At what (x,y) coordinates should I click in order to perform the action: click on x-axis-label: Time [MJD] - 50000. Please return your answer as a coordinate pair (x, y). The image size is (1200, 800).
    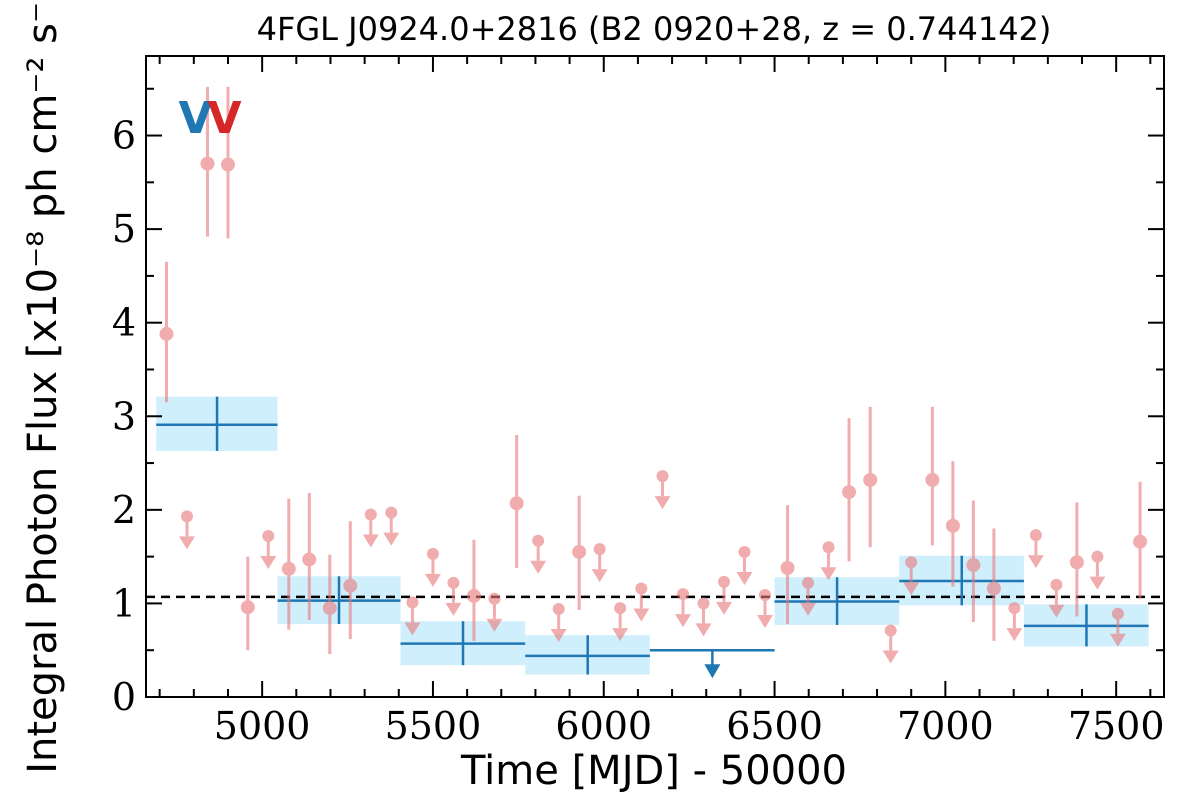
    Looking at the image, I should click on (653, 771).